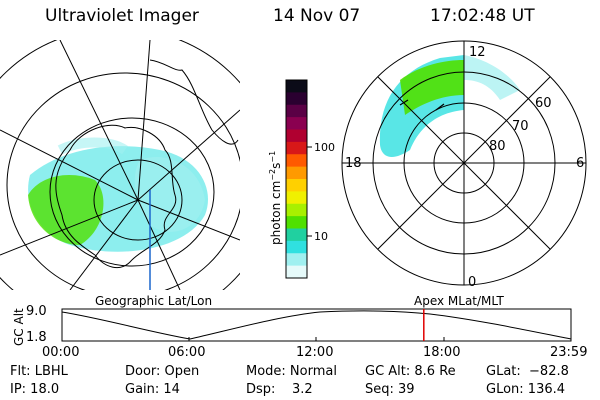  I want to click on colorbar-unit-exp1: −2, so click(272, 174).